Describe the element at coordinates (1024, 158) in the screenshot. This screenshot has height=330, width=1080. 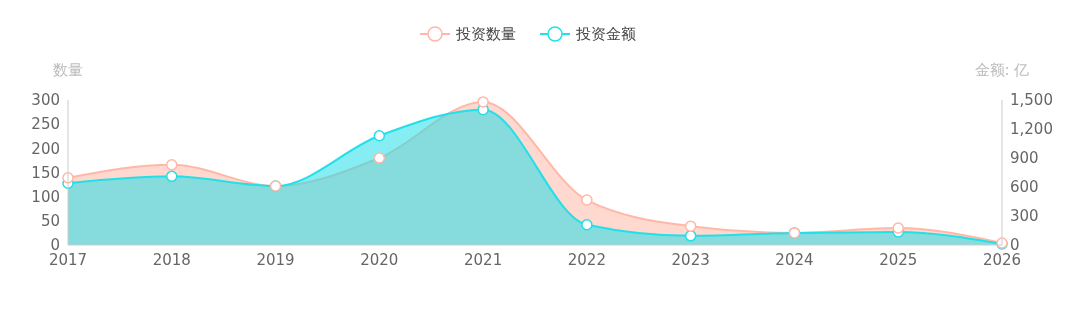
I see `y2-tick-label: 900` at that location.